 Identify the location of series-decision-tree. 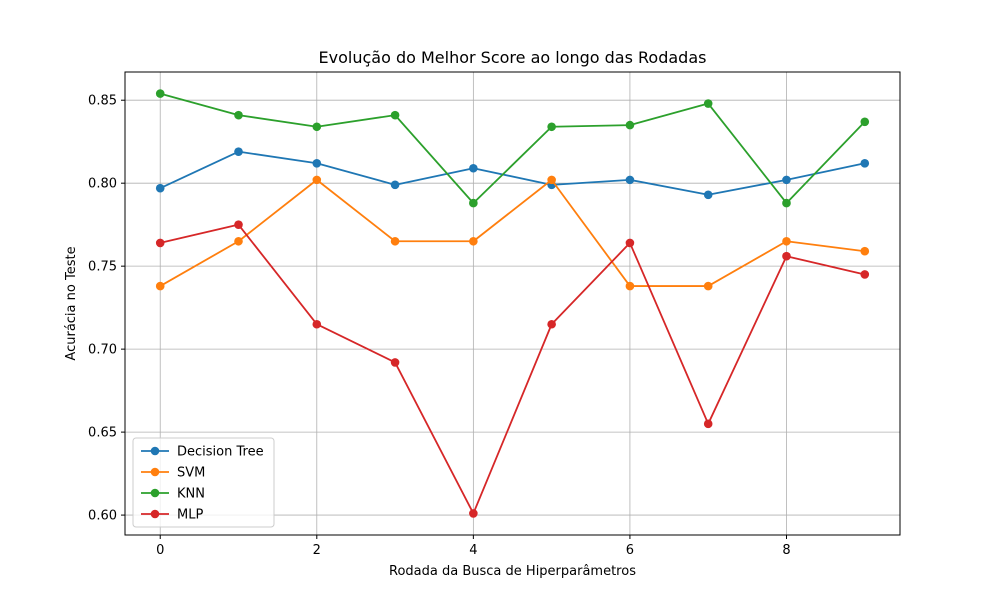
(512, 173).